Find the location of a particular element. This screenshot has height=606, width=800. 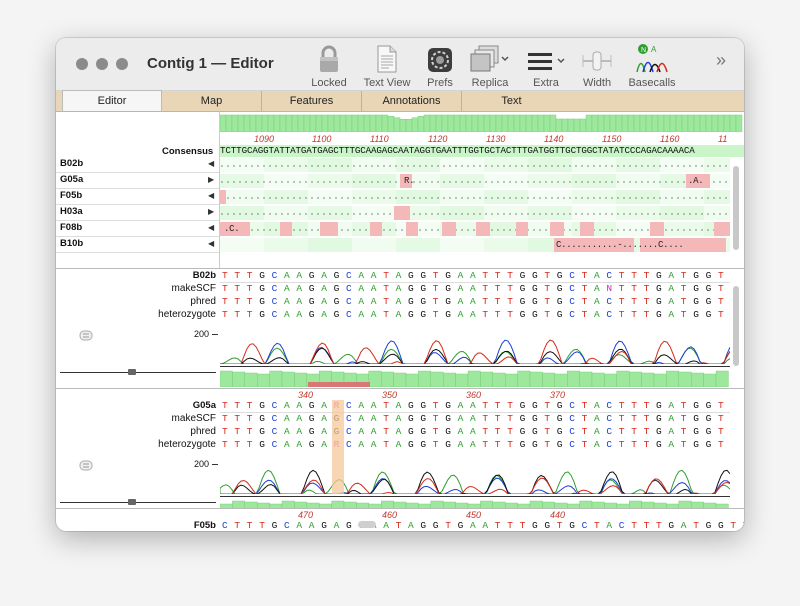

row-underline is located at coordinates (475, 282).